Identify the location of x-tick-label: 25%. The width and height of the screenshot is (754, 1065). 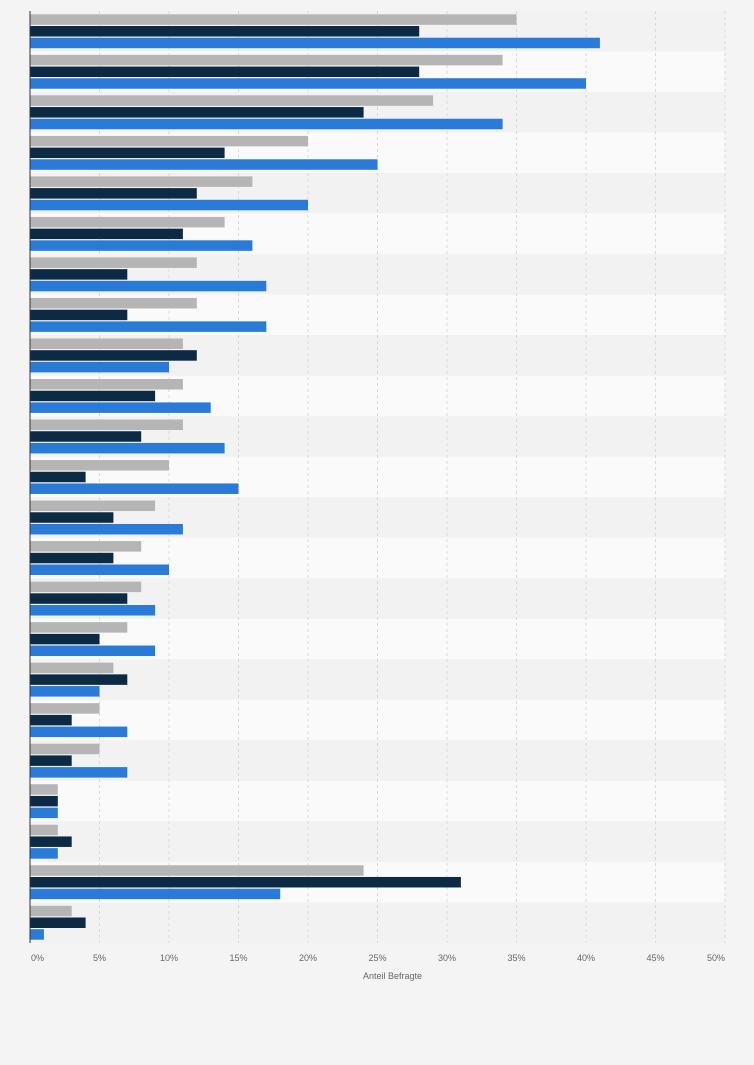
(377, 958).